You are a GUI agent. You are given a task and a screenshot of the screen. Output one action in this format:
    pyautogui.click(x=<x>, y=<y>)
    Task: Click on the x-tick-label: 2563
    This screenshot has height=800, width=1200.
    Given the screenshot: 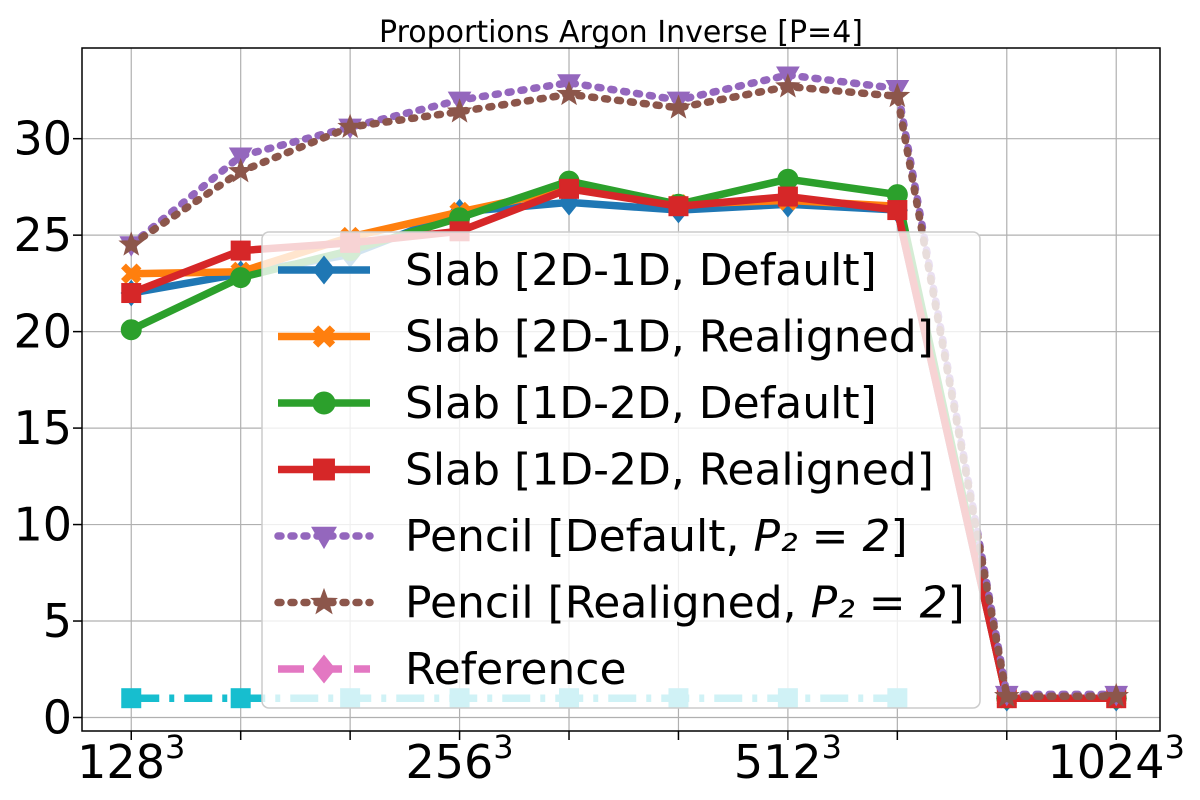 What is the action you would take?
    pyautogui.click(x=459, y=758)
    